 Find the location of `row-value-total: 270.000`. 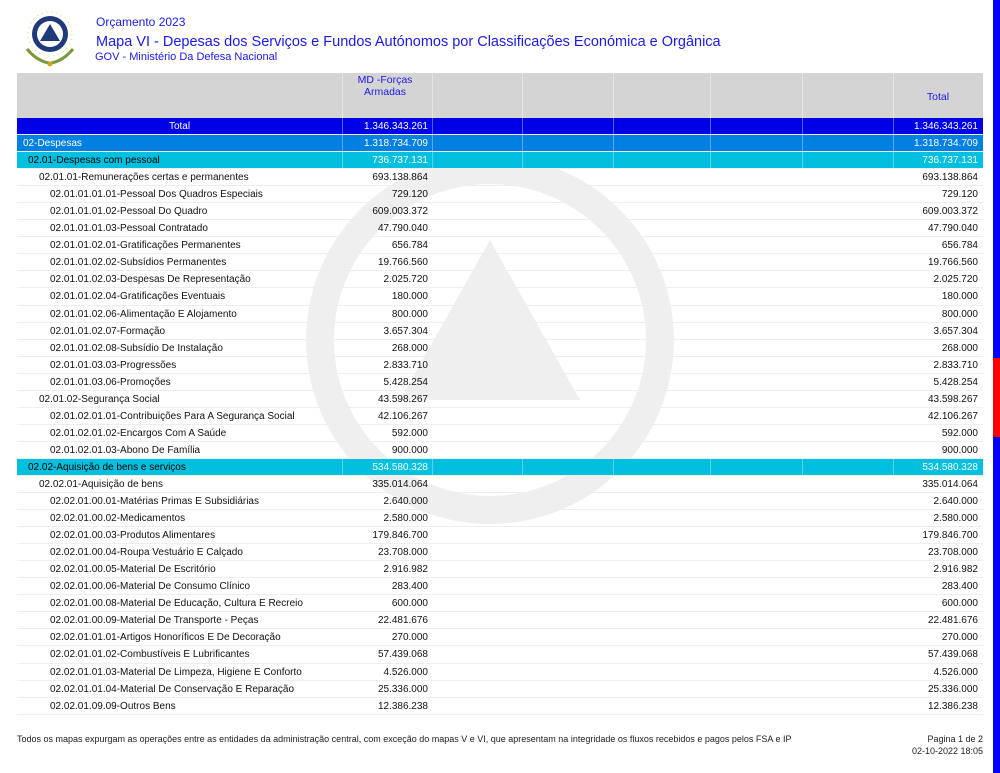

row-value-total: 270.000 is located at coordinates (959, 638).